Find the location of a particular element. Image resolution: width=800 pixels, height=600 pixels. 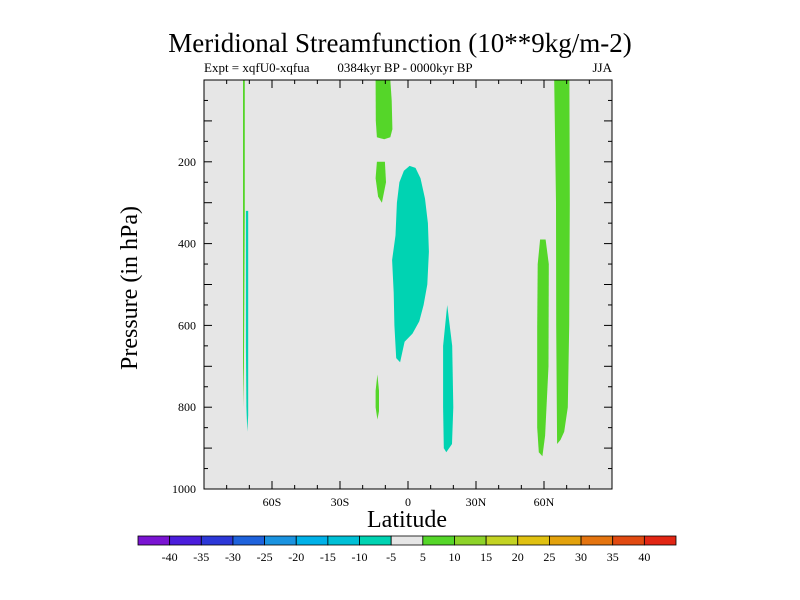

x-tick-label: 60S is located at coordinates (272, 502).